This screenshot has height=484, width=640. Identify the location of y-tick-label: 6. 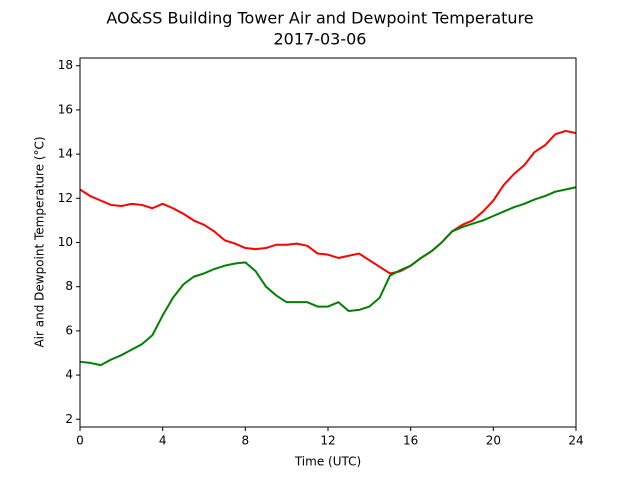
(69, 330).